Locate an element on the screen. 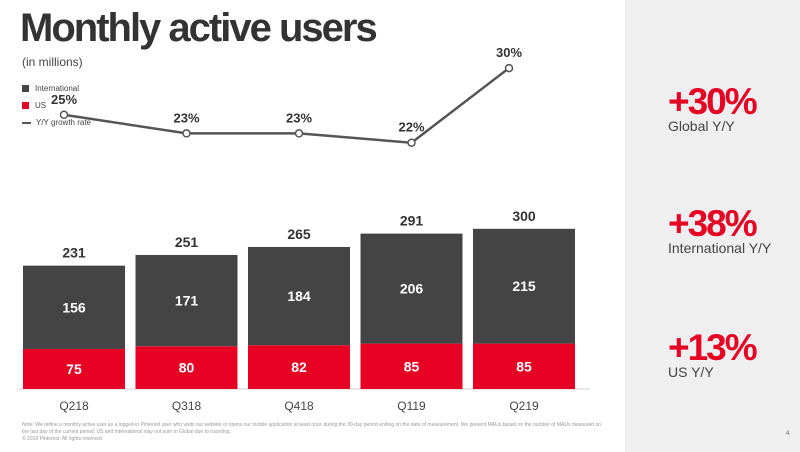 This screenshot has width=800, height=452. data-label-us: 75 is located at coordinates (74, 369).